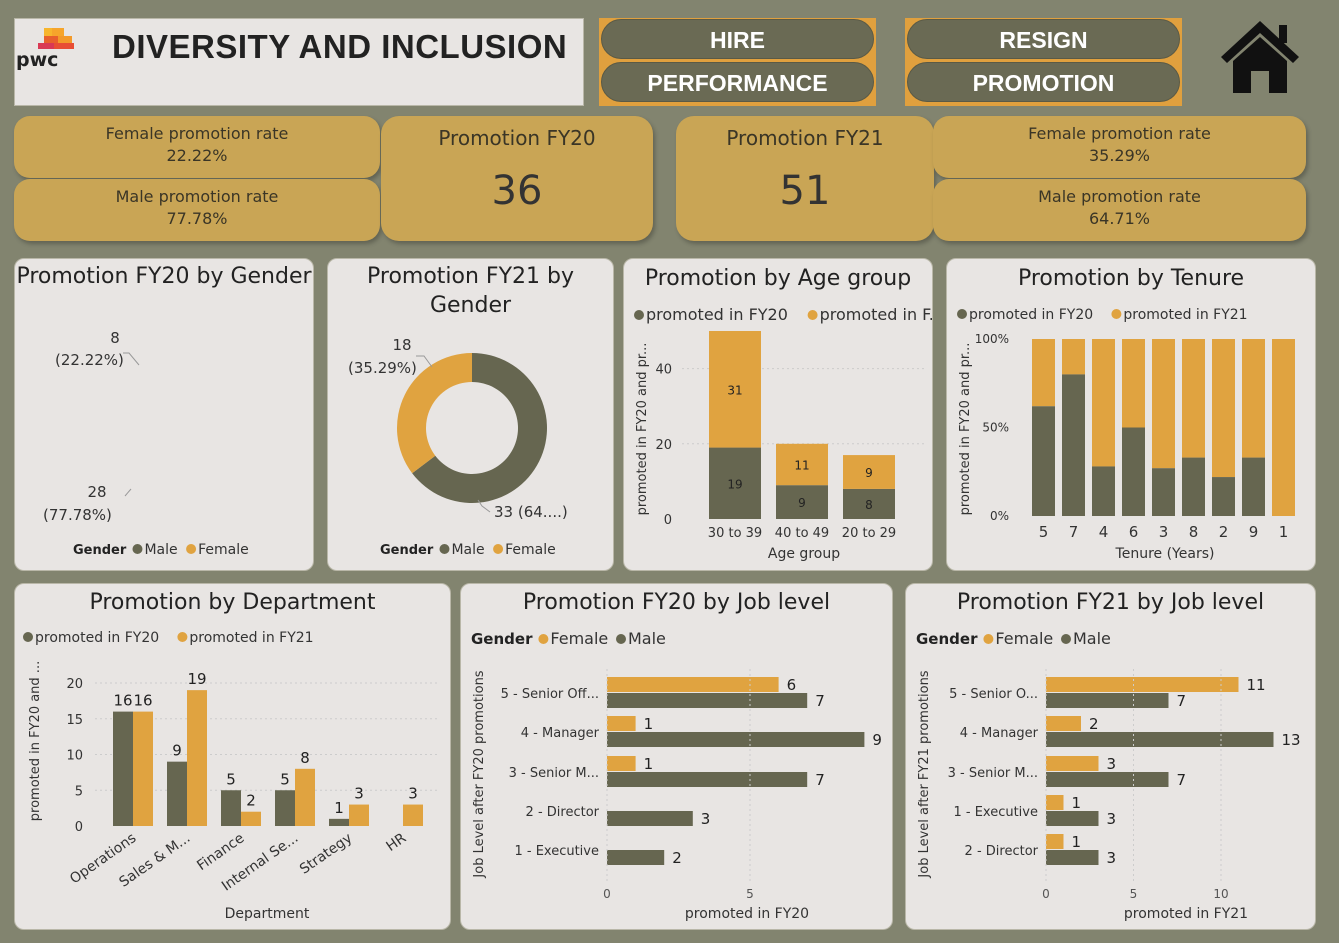  What do you see at coordinates (737, 39) in the screenshot?
I see `hire-button: HIRE` at bounding box center [737, 39].